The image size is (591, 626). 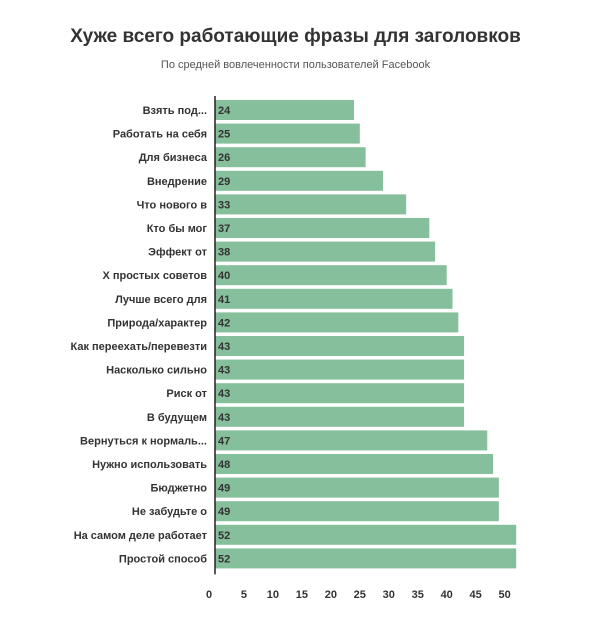 I want to click on category-label: Х простых советов, so click(x=154, y=276).